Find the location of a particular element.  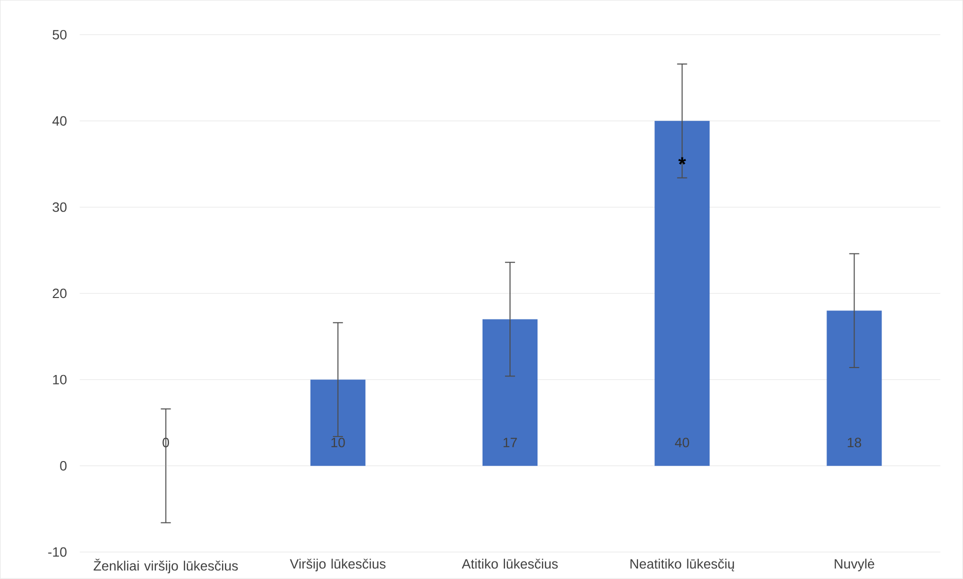

y-tick-label: 0 is located at coordinates (63, 466).